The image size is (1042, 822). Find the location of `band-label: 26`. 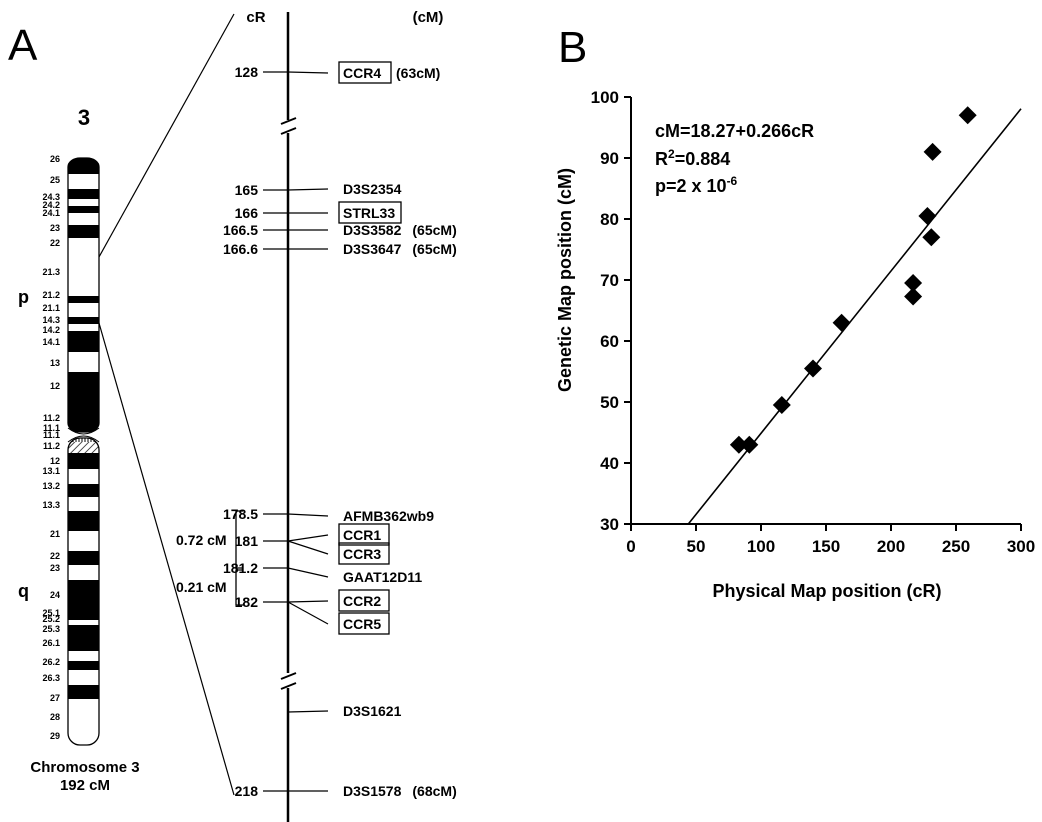

band-label: 26 is located at coordinates (55, 159).